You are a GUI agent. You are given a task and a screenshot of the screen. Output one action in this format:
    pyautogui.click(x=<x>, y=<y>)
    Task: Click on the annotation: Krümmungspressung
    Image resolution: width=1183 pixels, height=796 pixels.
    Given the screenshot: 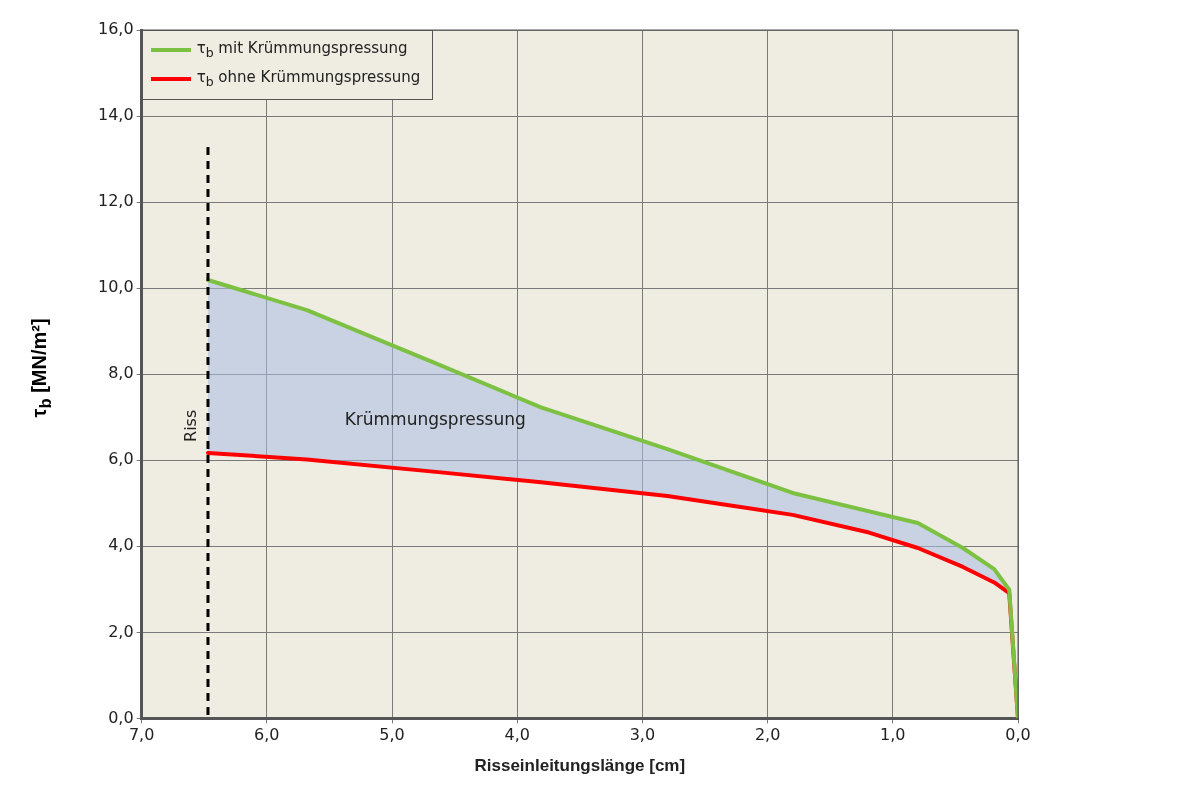 What is the action you would take?
    pyautogui.click(x=435, y=418)
    